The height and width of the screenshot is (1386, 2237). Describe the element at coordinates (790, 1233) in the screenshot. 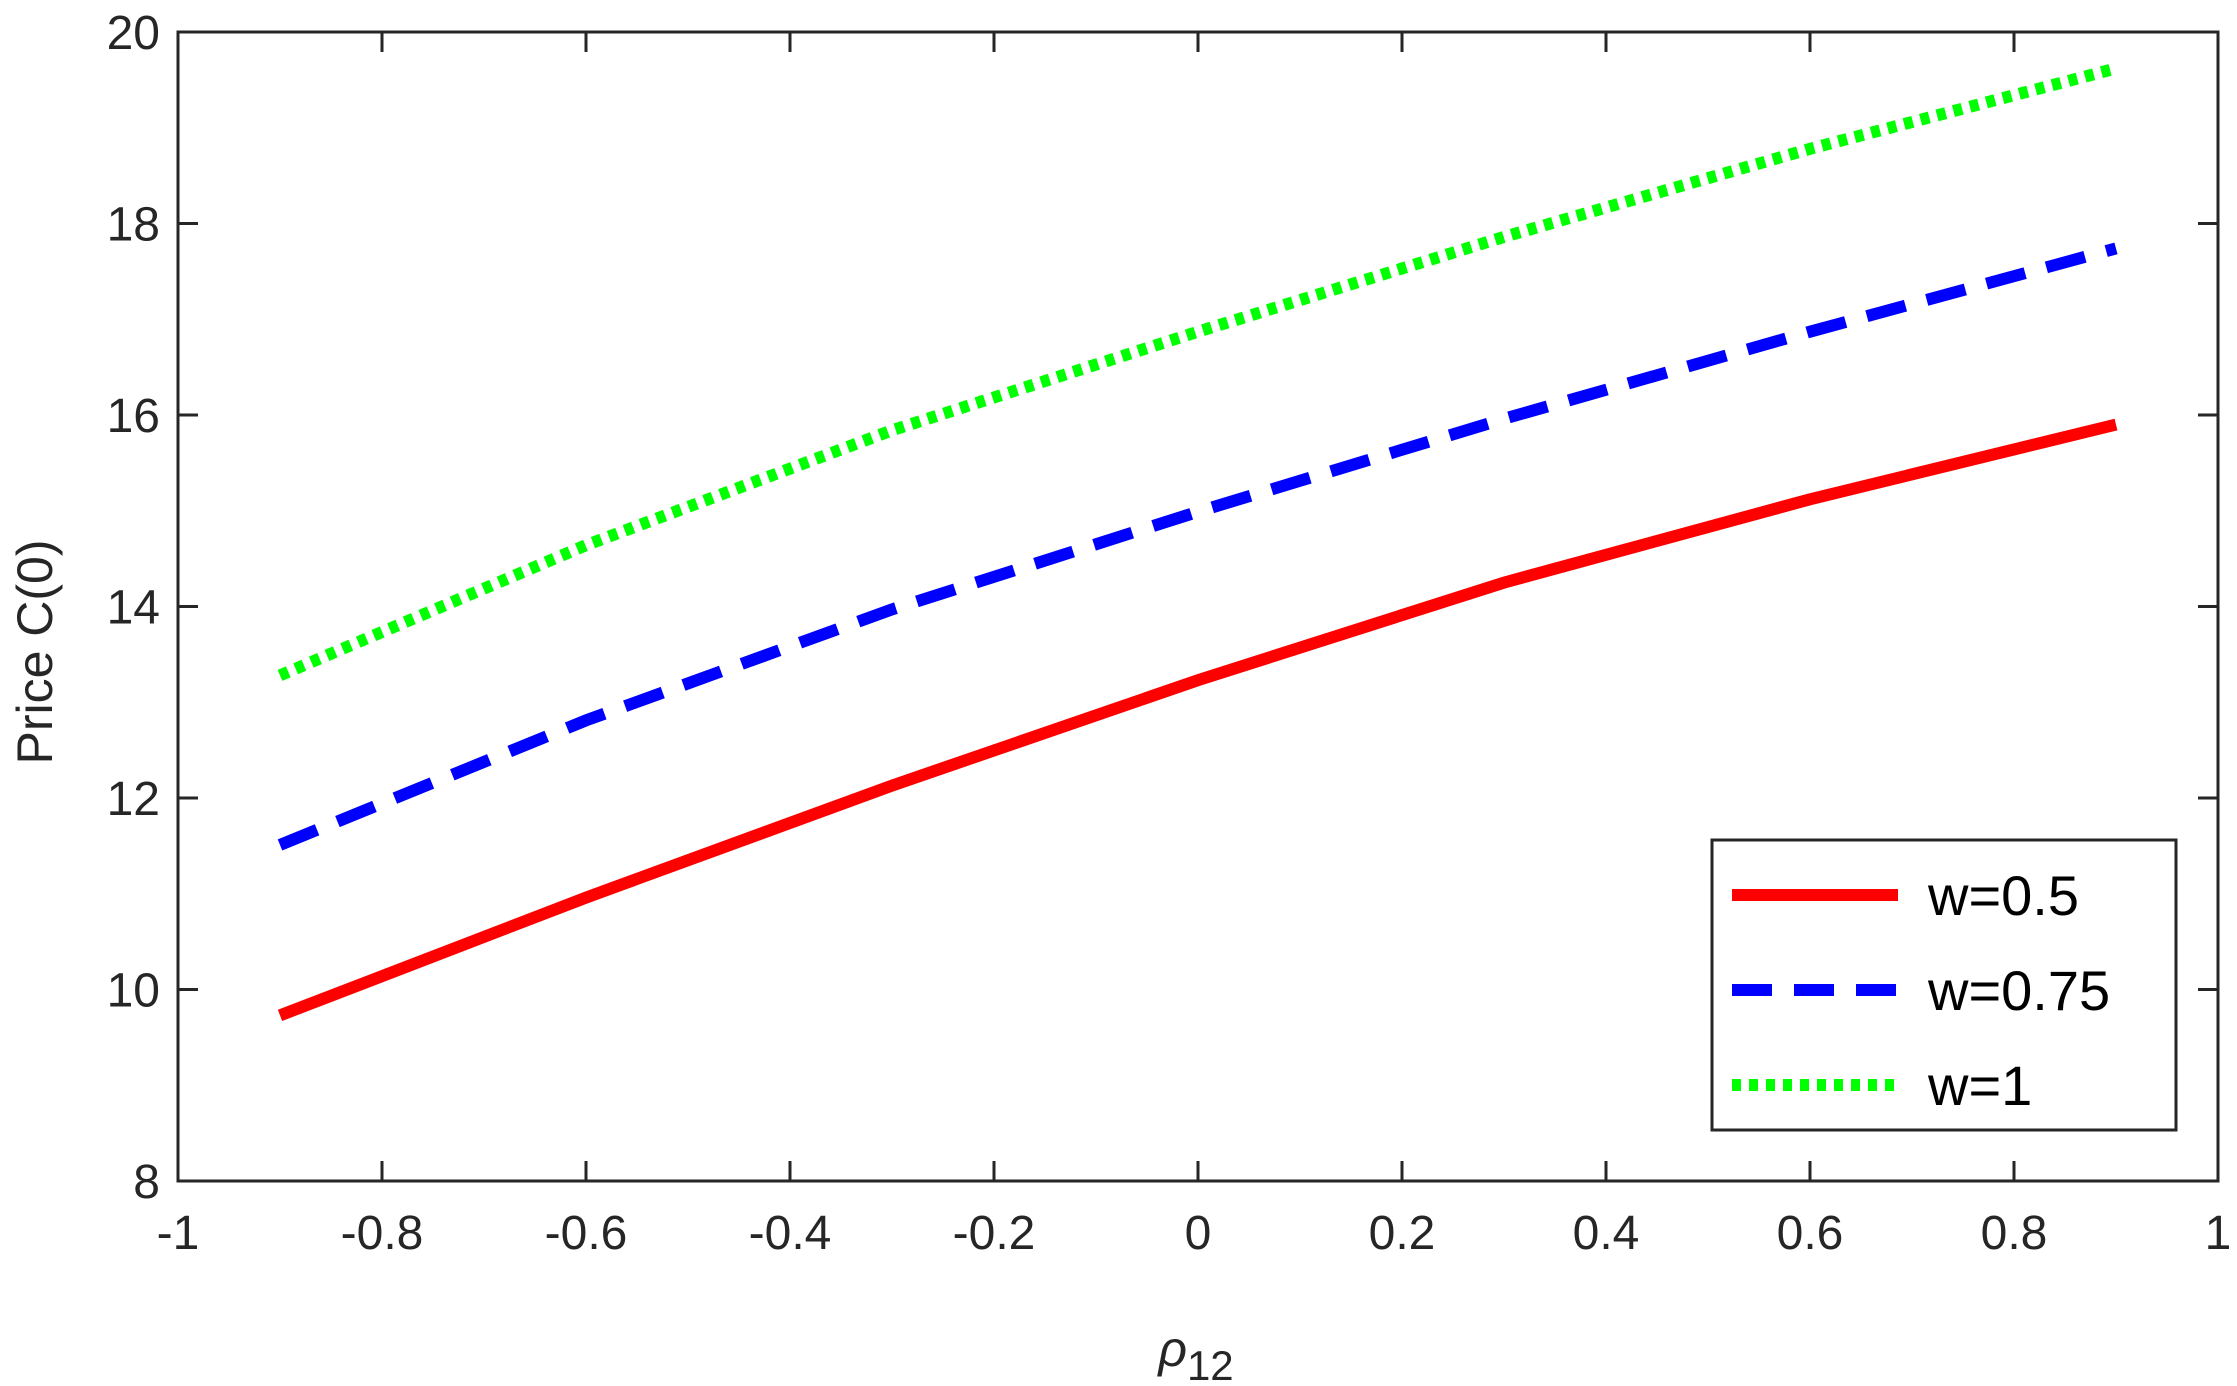

I see `x-tick-label: -0.4` at that location.